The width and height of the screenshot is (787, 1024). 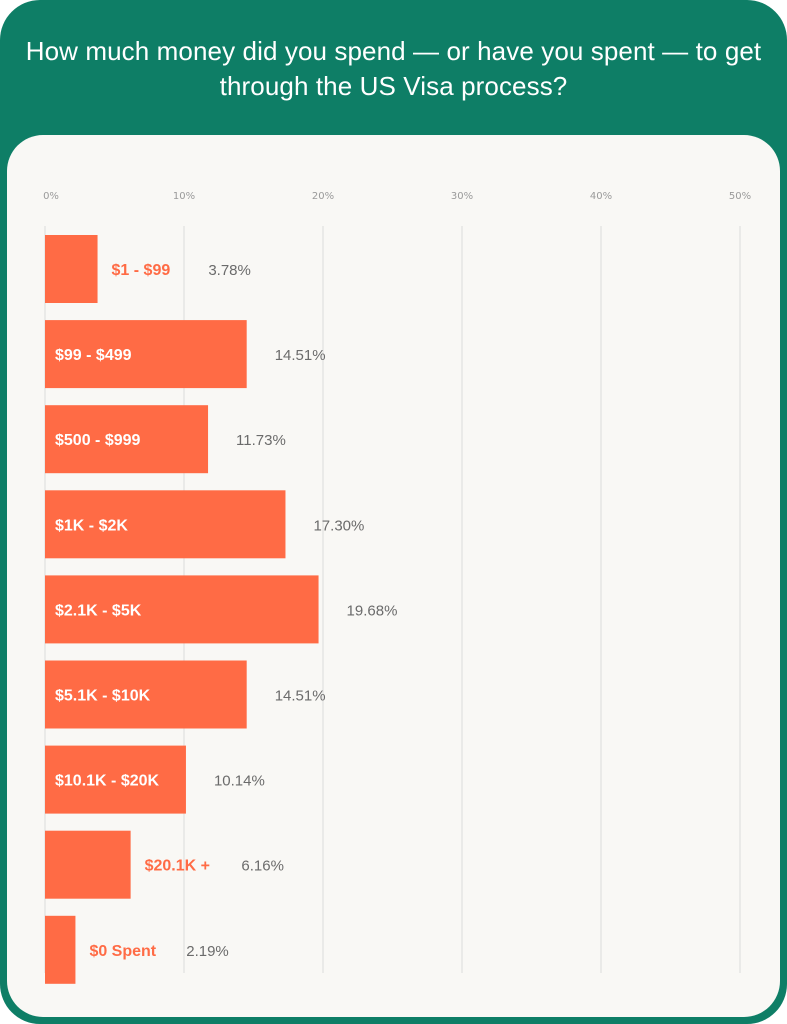 What do you see at coordinates (184, 196) in the screenshot?
I see `x-tick-label: 10%` at bounding box center [184, 196].